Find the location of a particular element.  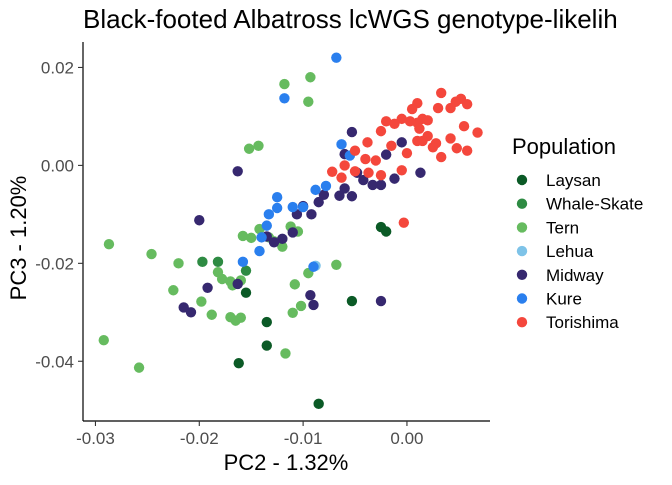

x-tick-label: 0.00 is located at coordinates (406, 438).